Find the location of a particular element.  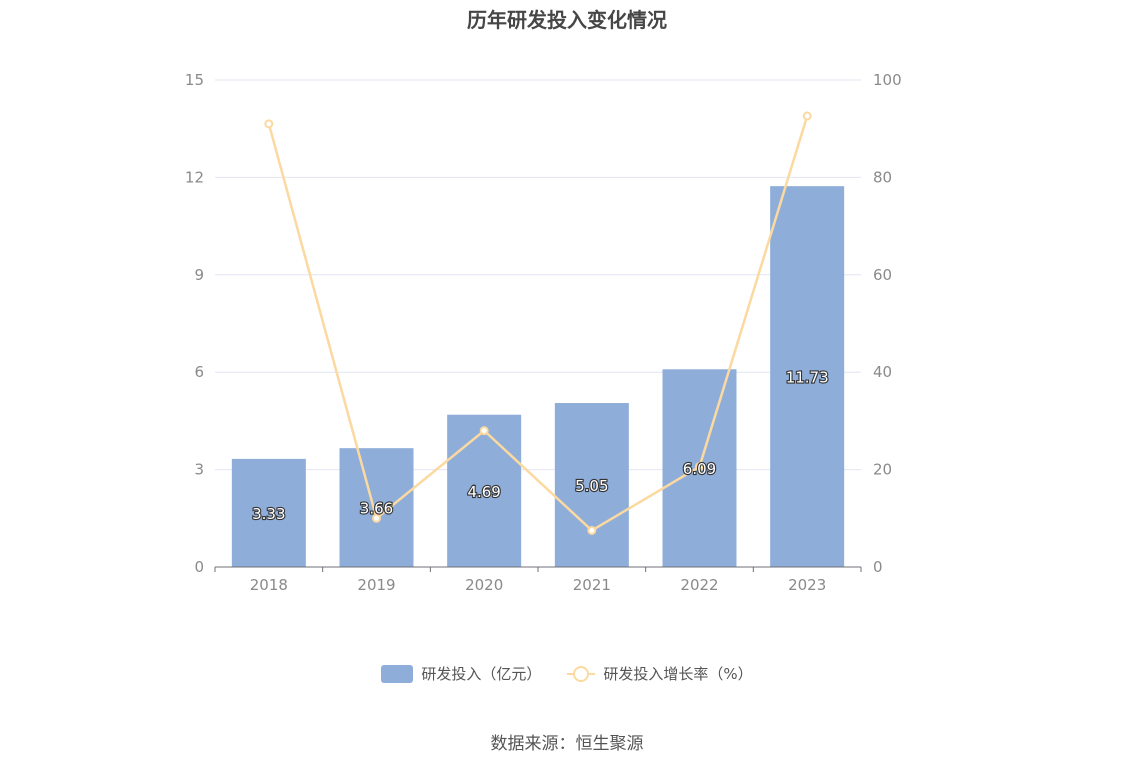

y-left-tick-label: 0 is located at coordinates (199, 567).